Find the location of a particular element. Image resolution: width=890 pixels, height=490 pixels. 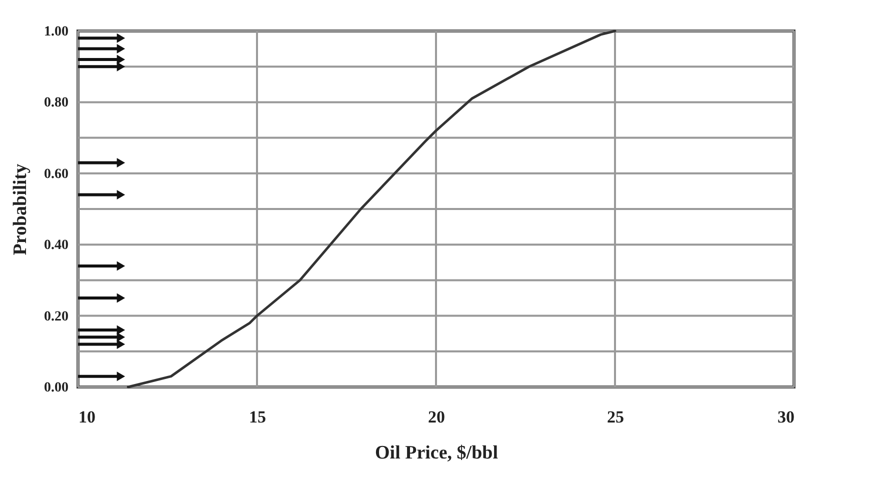

y-tick-label: 0.00 is located at coordinates (56, 388).